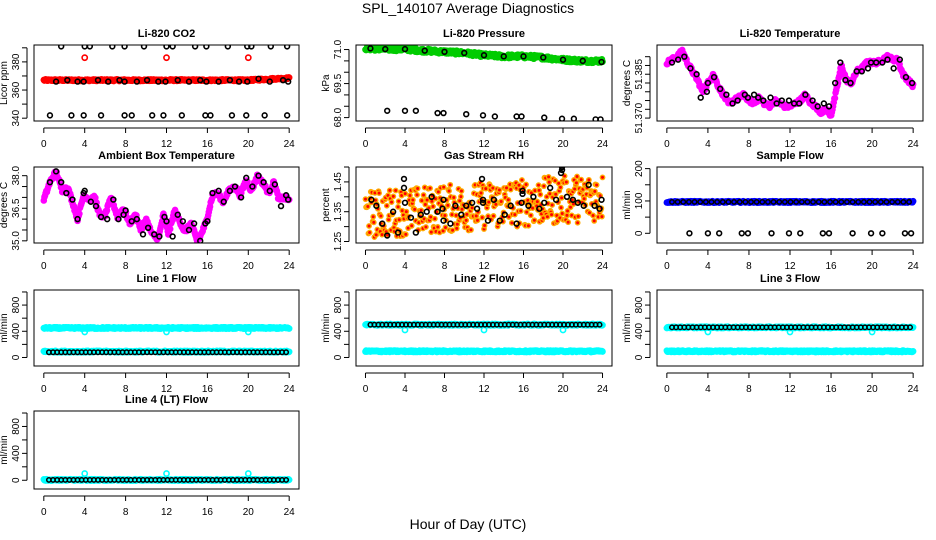  Describe the element at coordinates (166, 156) in the screenshot. I see `panel-title: Ambient Box Temperature` at that location.